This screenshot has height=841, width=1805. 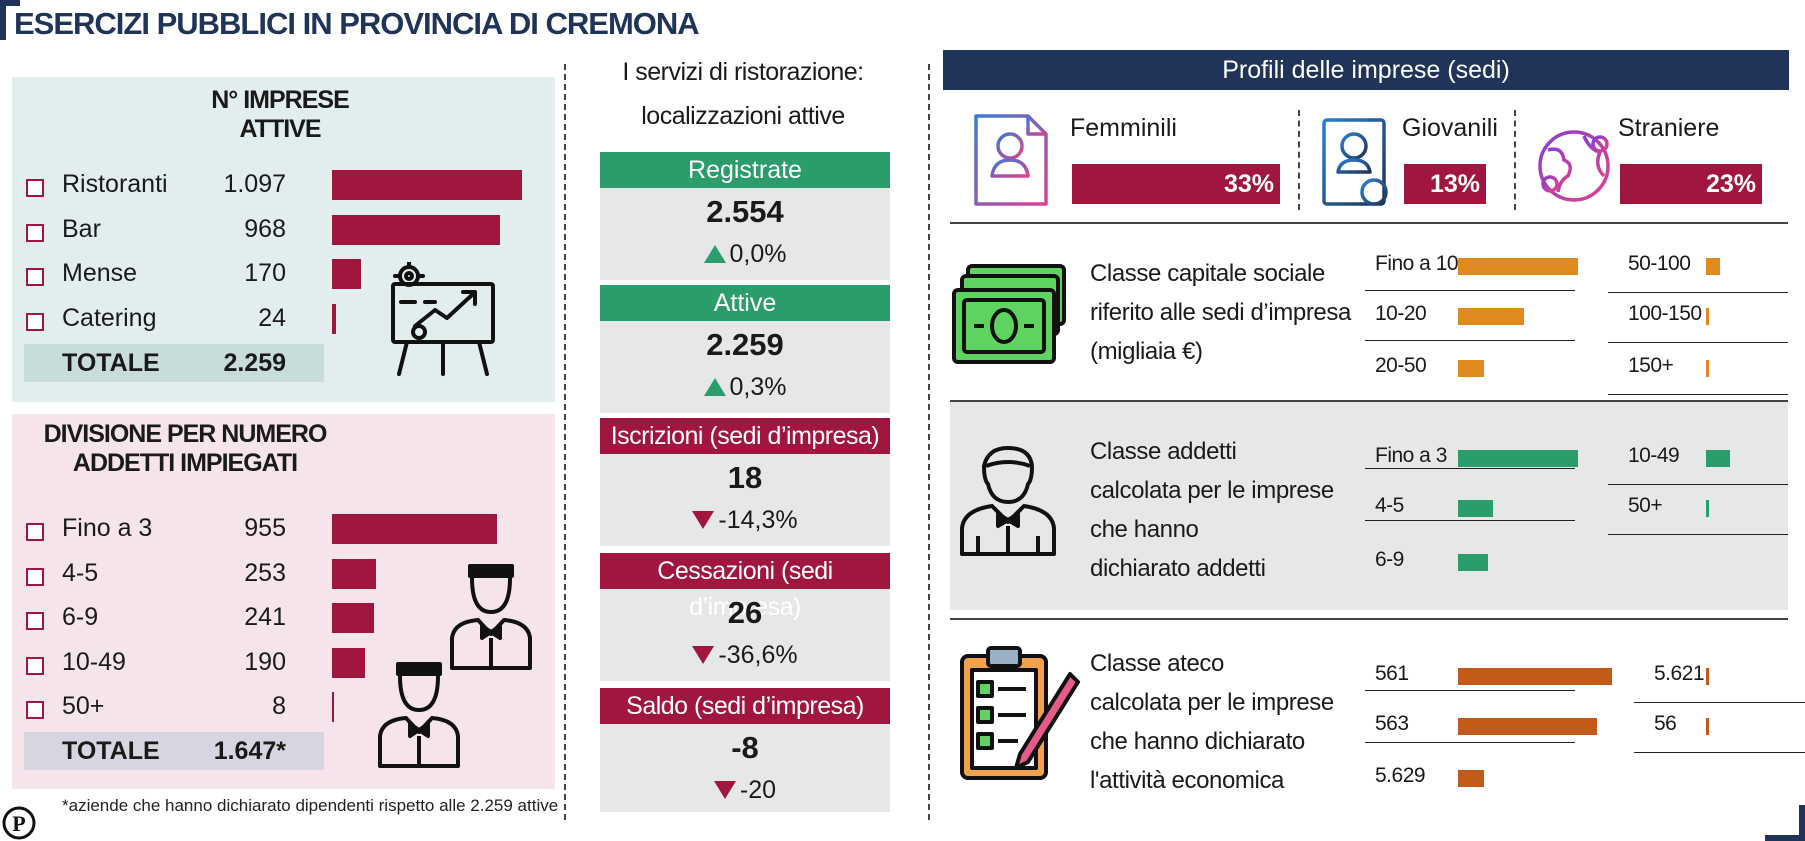 I want to click on presentation-growth-icon, so click(x=443, y=319).